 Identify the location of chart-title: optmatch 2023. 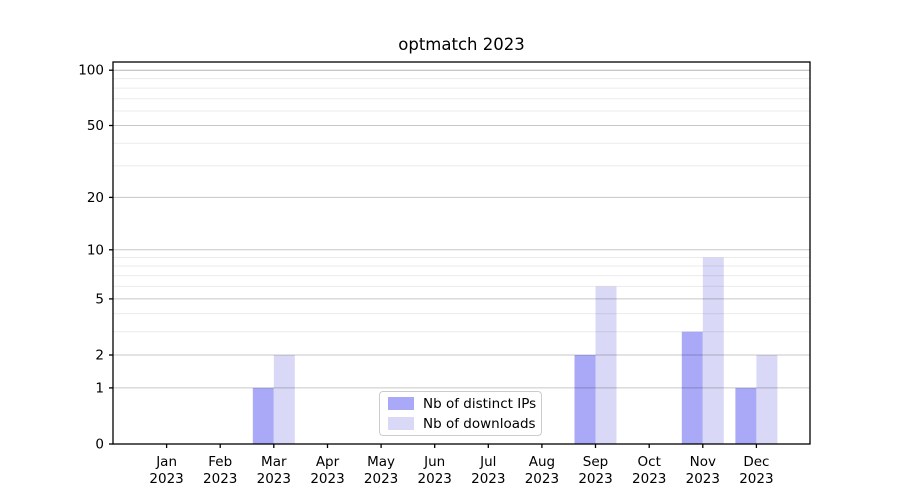
(461, 44).